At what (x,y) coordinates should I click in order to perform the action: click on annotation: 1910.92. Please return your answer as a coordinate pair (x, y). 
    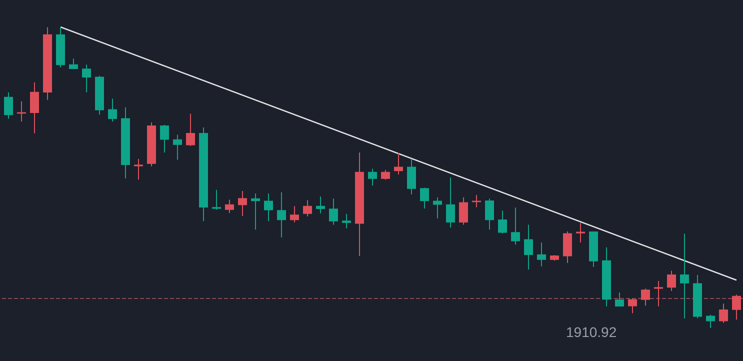
    Looking at the image, I should click on (591, 332).